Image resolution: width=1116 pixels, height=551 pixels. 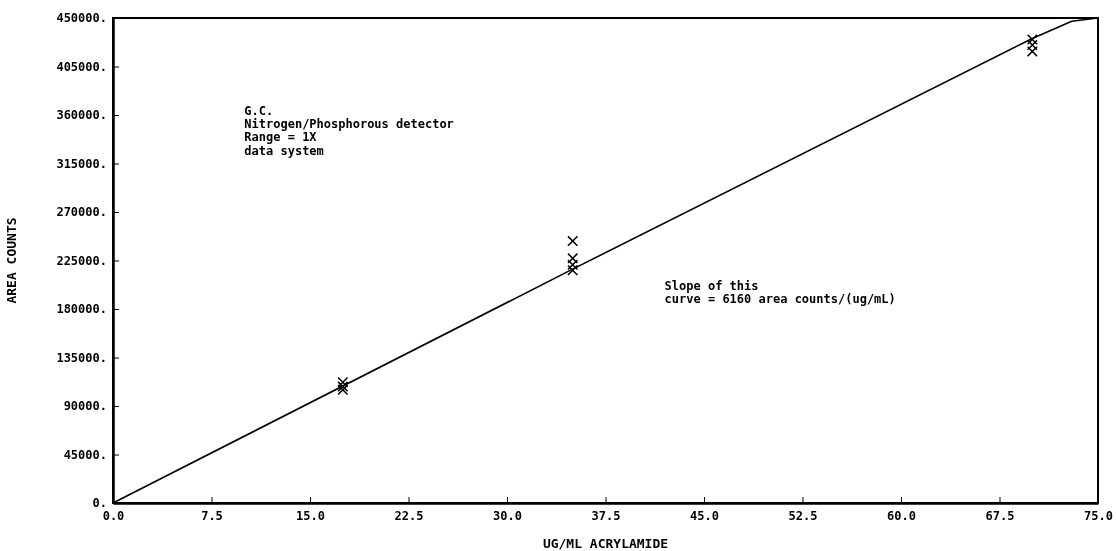 I want to click on y-tick-label: 225000., so click(x=81, y=260).